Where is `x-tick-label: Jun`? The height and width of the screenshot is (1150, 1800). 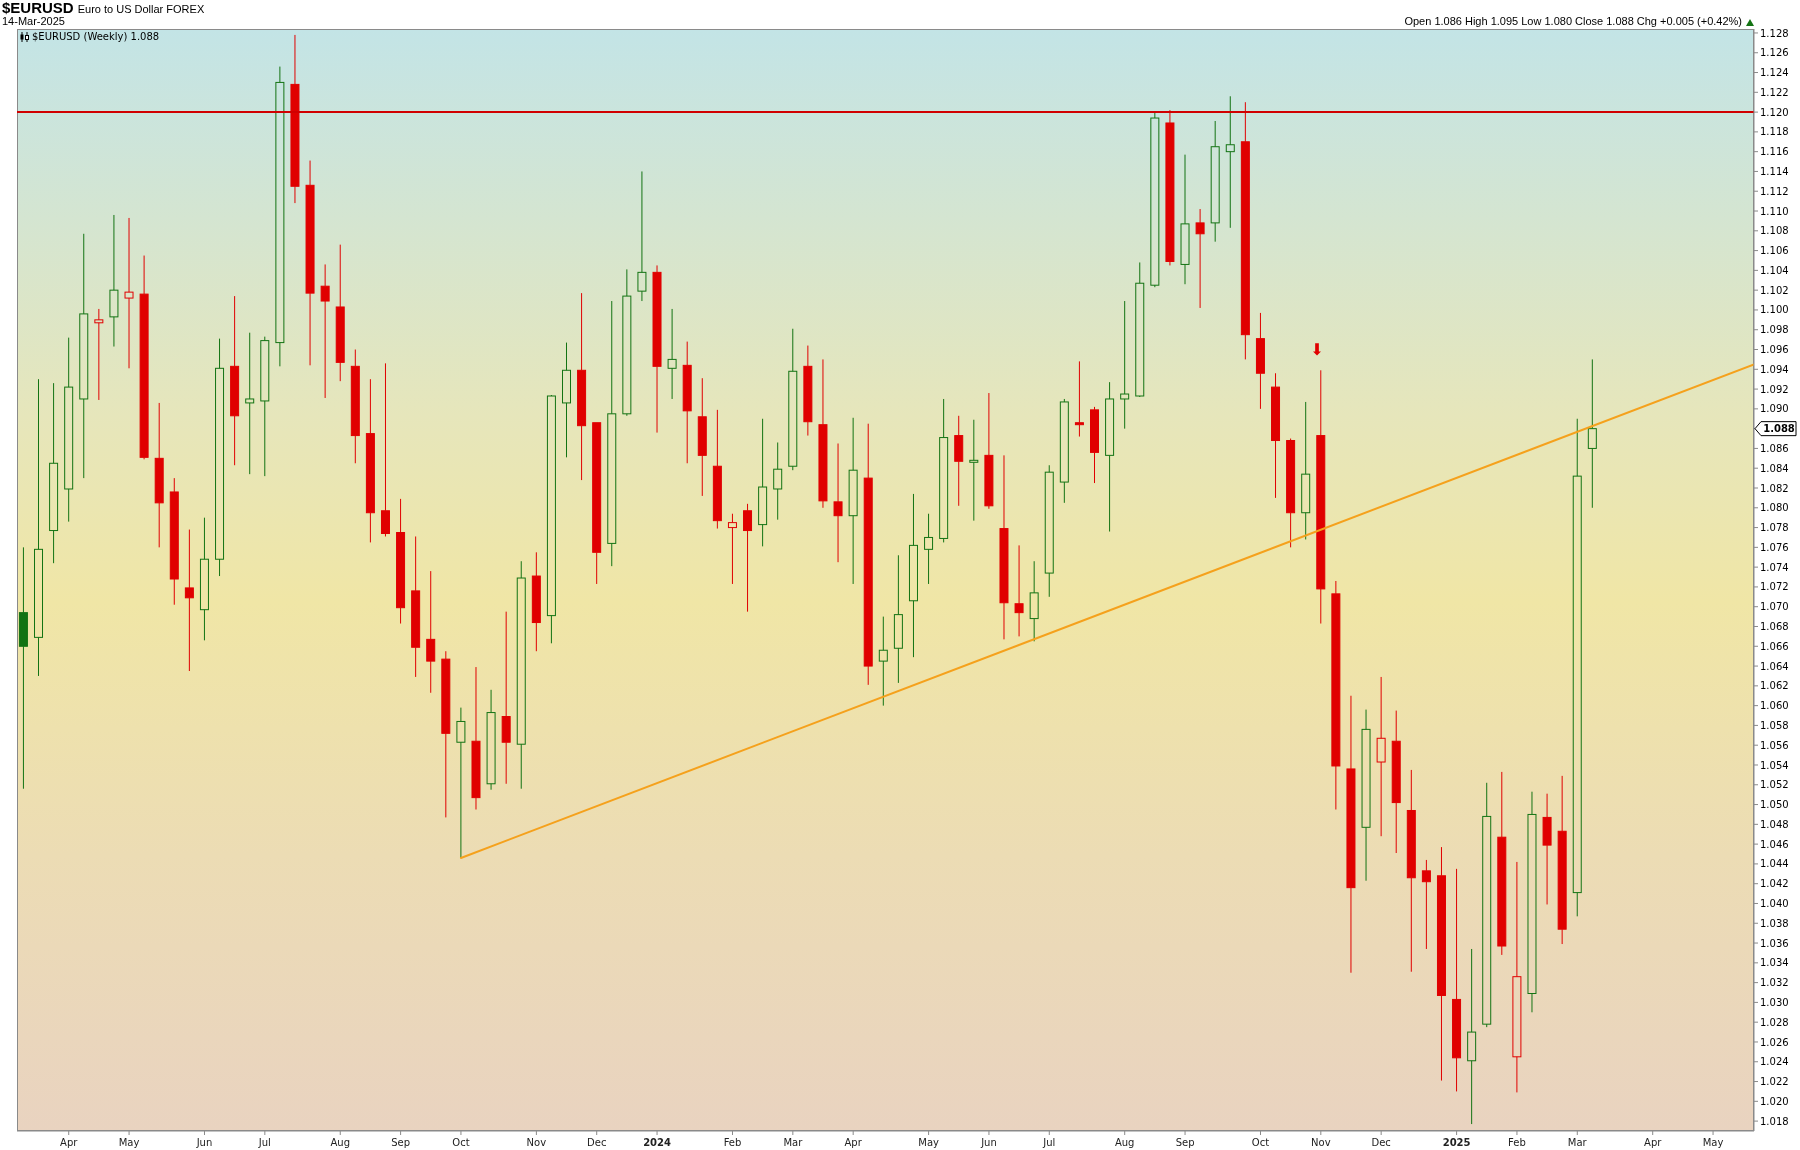 x-tick-label: Jun is located at coordinates (204, 1142).